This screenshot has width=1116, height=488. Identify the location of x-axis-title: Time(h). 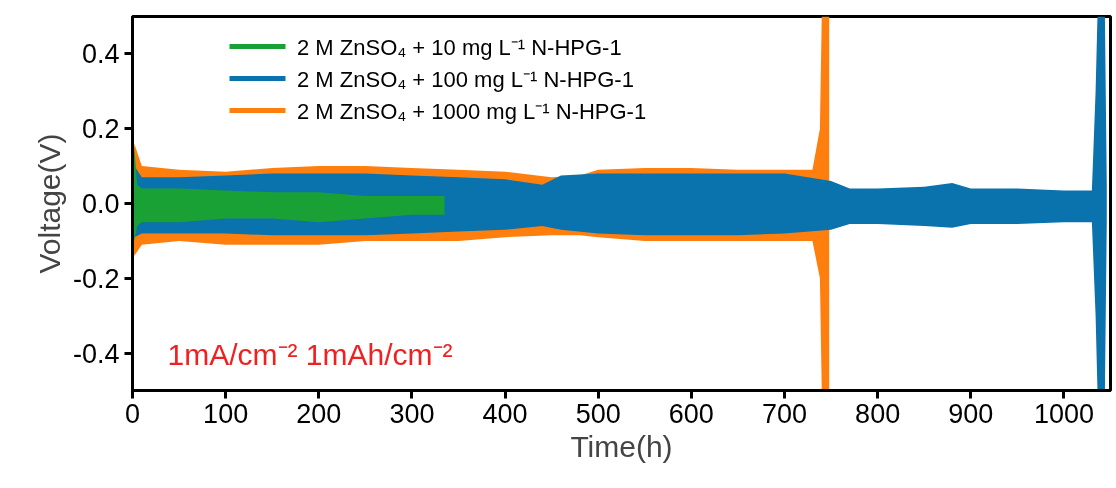
(621, 446).